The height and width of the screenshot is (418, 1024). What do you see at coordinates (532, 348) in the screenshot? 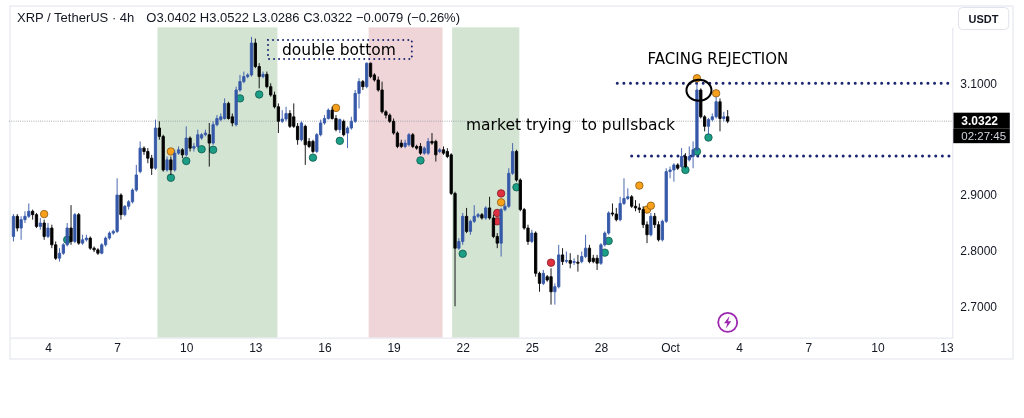
I see `x-tick-label: 25` at bounding box center [532, 348].